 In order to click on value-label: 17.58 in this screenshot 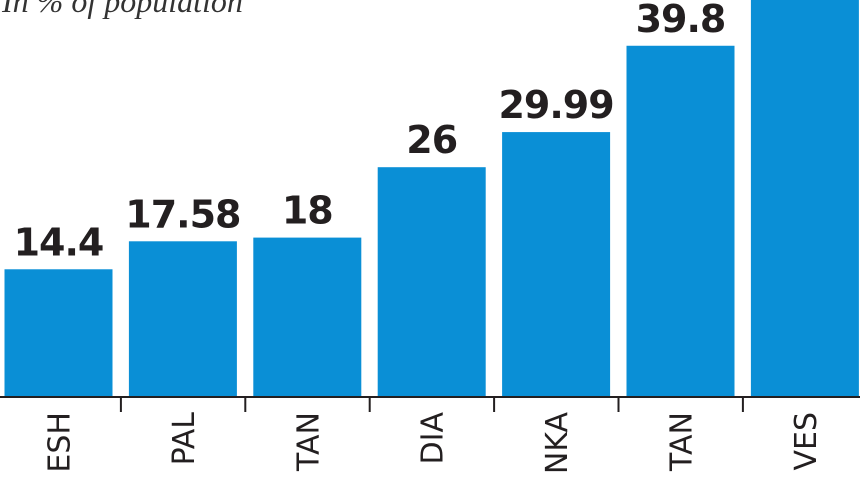, I will do `click(182, 214)`.